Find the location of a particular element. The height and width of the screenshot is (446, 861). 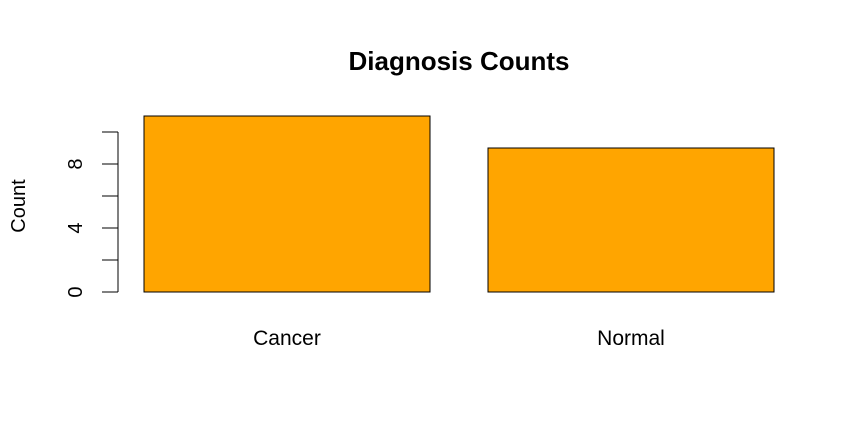

category-label-cancer: Cancer is located at coordinates (287, 338).